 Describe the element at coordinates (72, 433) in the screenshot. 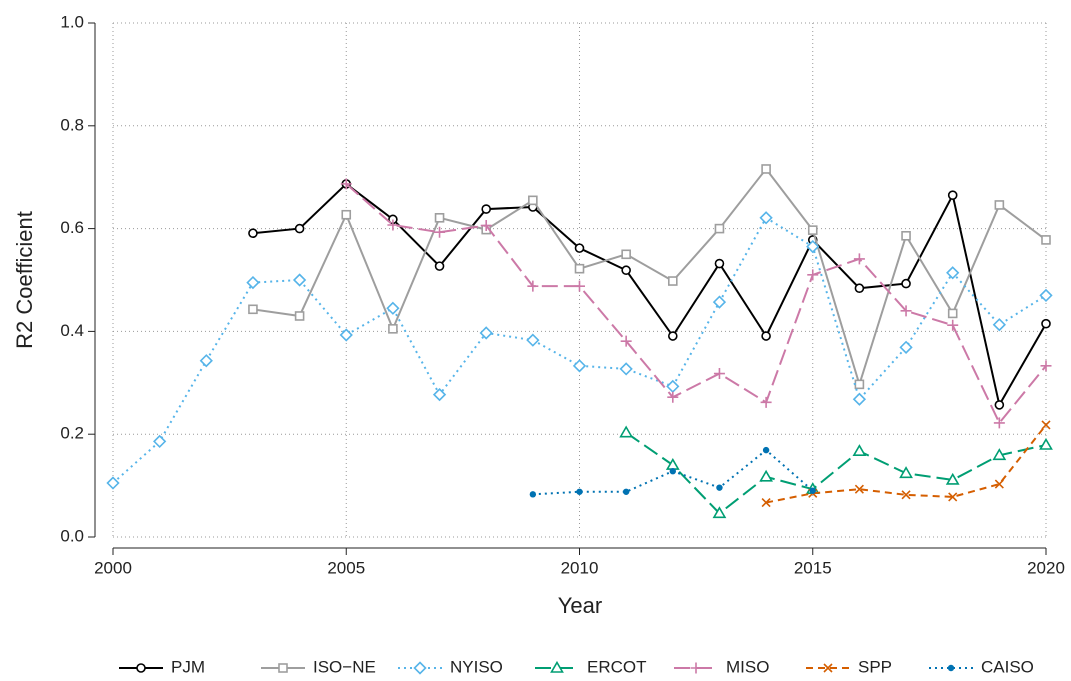

I see `y-tick-label: 0.2` at that location.